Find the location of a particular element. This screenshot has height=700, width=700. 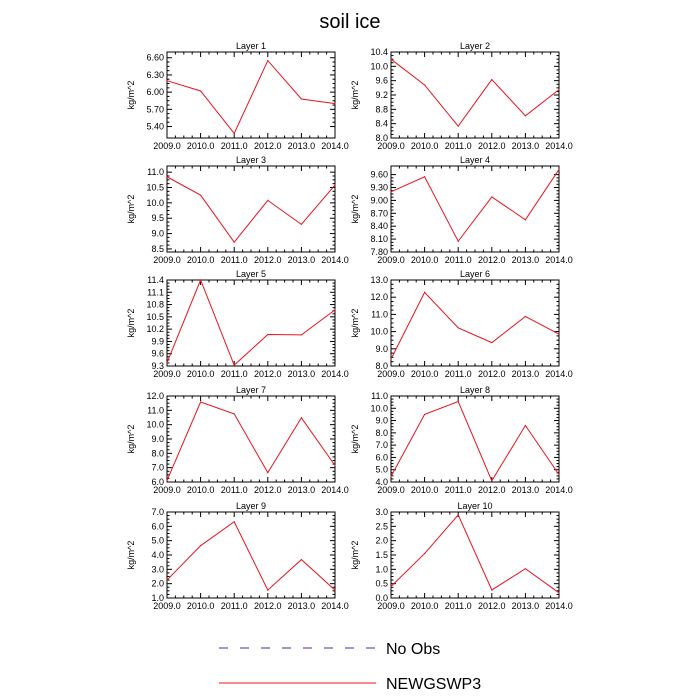

y-tick-label: 8.10 is located at coordinates (379, 239).